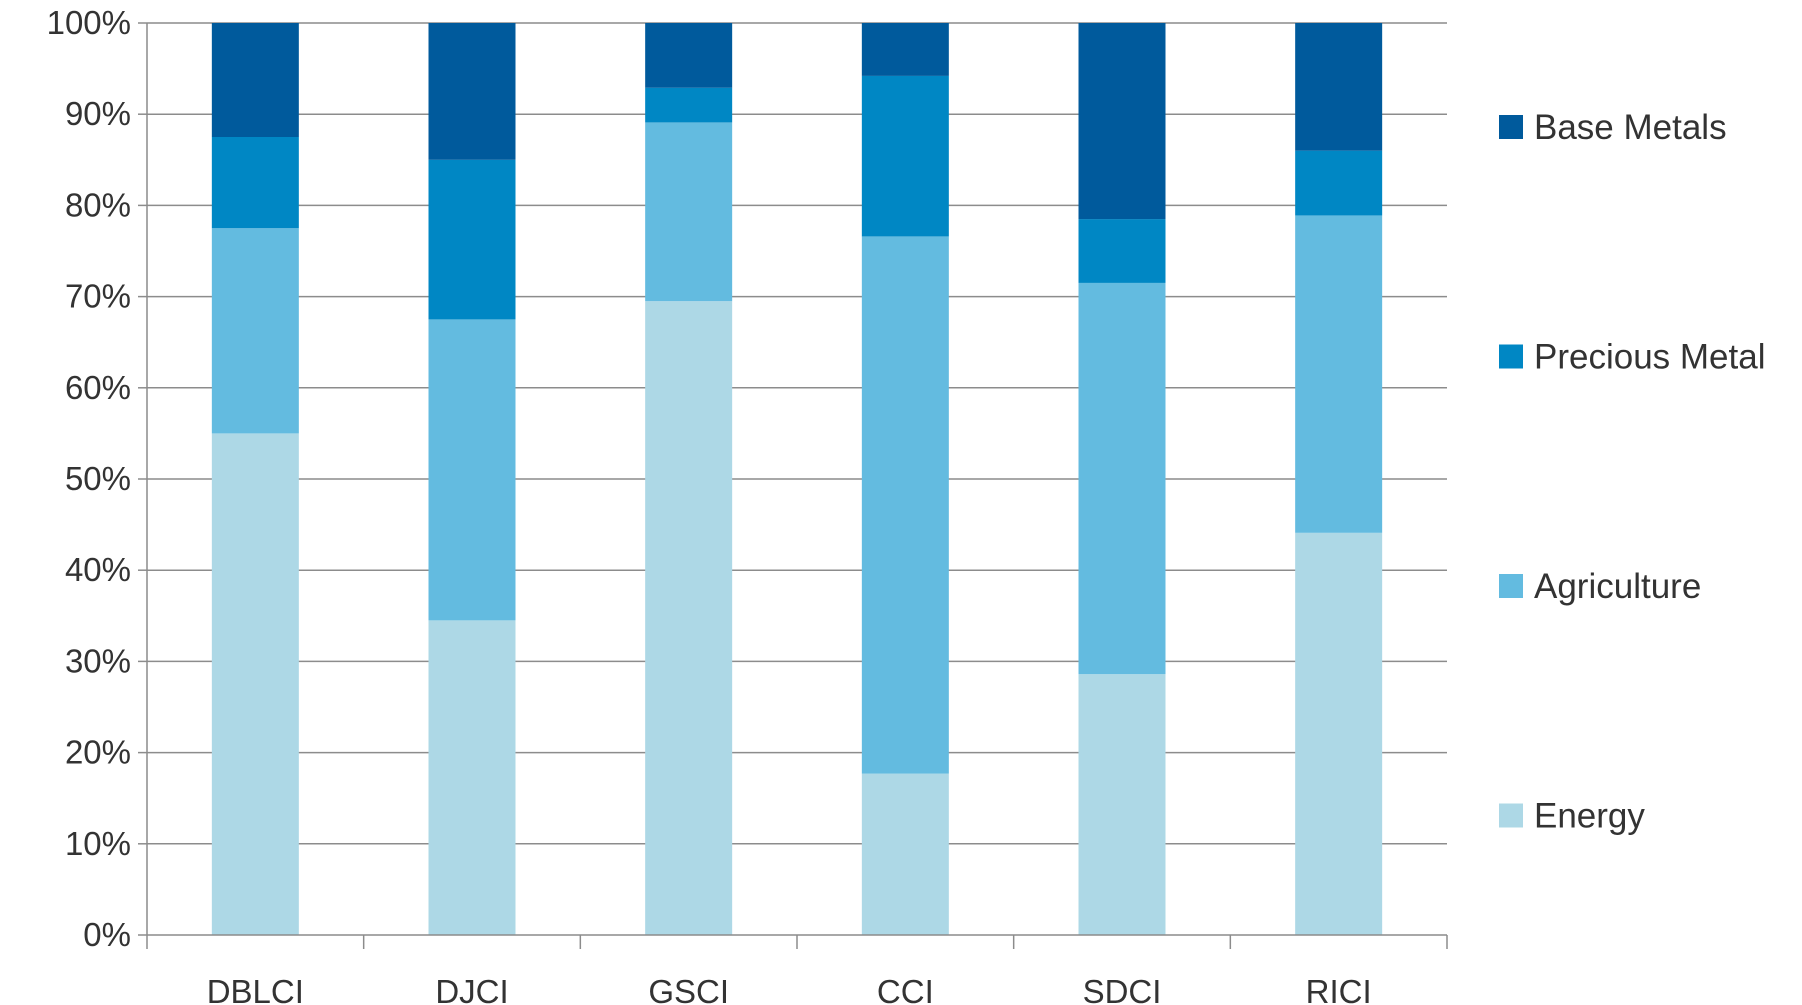  Describe the element at coordinates (789, 989) in the screenshot. I see `x-axis-tick-labels: DBLCI DJCI GSCI CCI SDCI RICI` at that location.